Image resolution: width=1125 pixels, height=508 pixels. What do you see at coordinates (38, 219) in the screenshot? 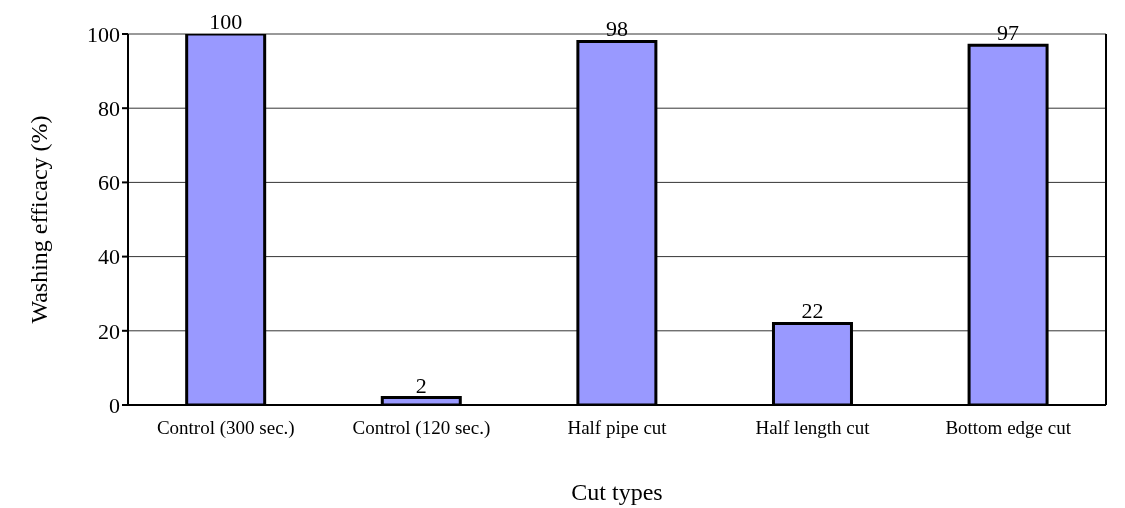
I see `y-axis-title: Washing efficacy (%)` at bounding box center [38, 219].